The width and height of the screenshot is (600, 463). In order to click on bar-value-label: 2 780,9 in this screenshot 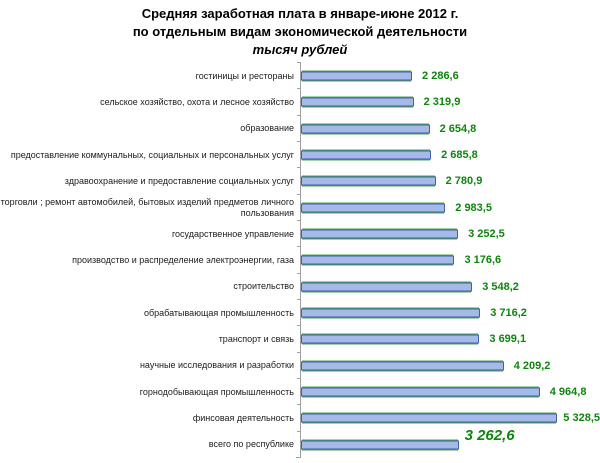, I will do `click(464, 181)`.